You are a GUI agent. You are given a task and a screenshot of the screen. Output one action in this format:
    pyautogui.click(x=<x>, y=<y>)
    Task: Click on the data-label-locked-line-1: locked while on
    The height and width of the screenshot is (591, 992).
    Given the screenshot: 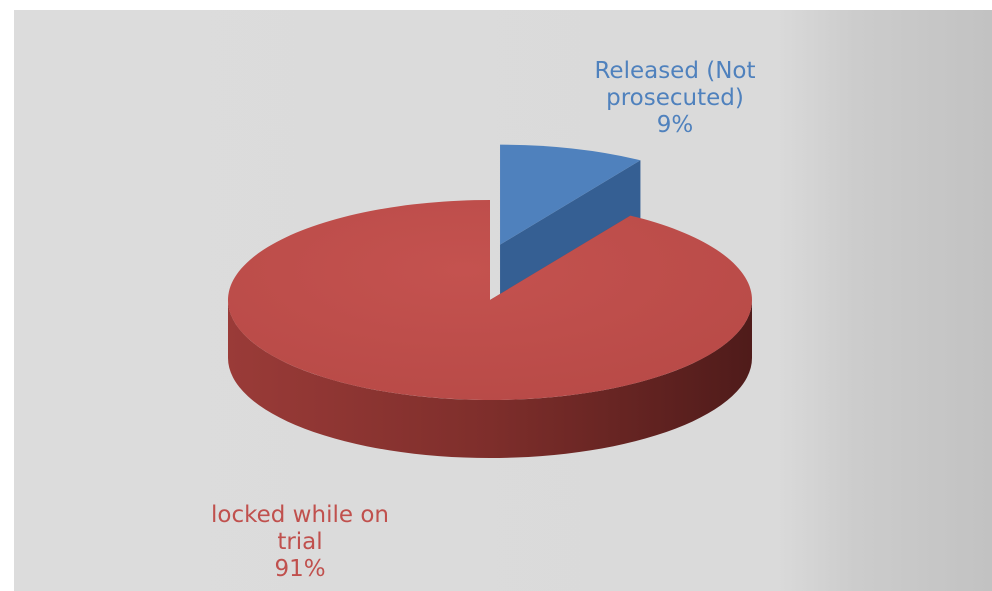 What is the action you would take?
    pyautogui.click(x=300, y=515)
    